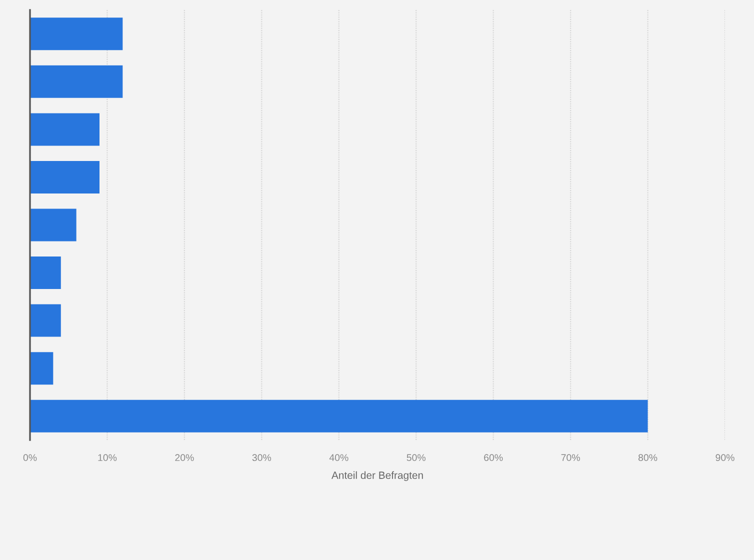 The width and height of the screenshot is (754, 560). What do you see at coordinates (416, 458) in the screenshot?
I see `x-tick-label: 50%` at bounding box center [416, 458].